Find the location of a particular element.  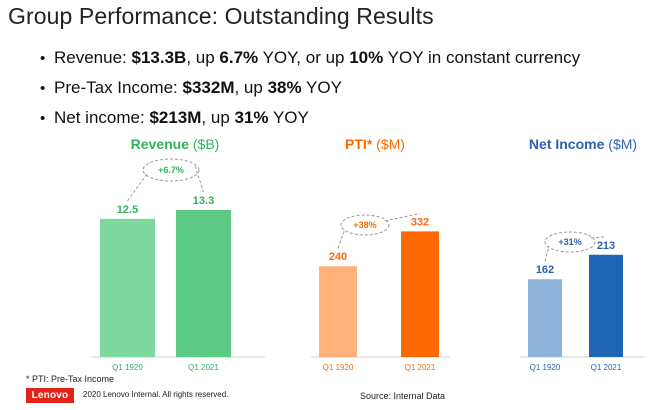

chart-title: PTI* ($M) is located at coordinates (375, 144).